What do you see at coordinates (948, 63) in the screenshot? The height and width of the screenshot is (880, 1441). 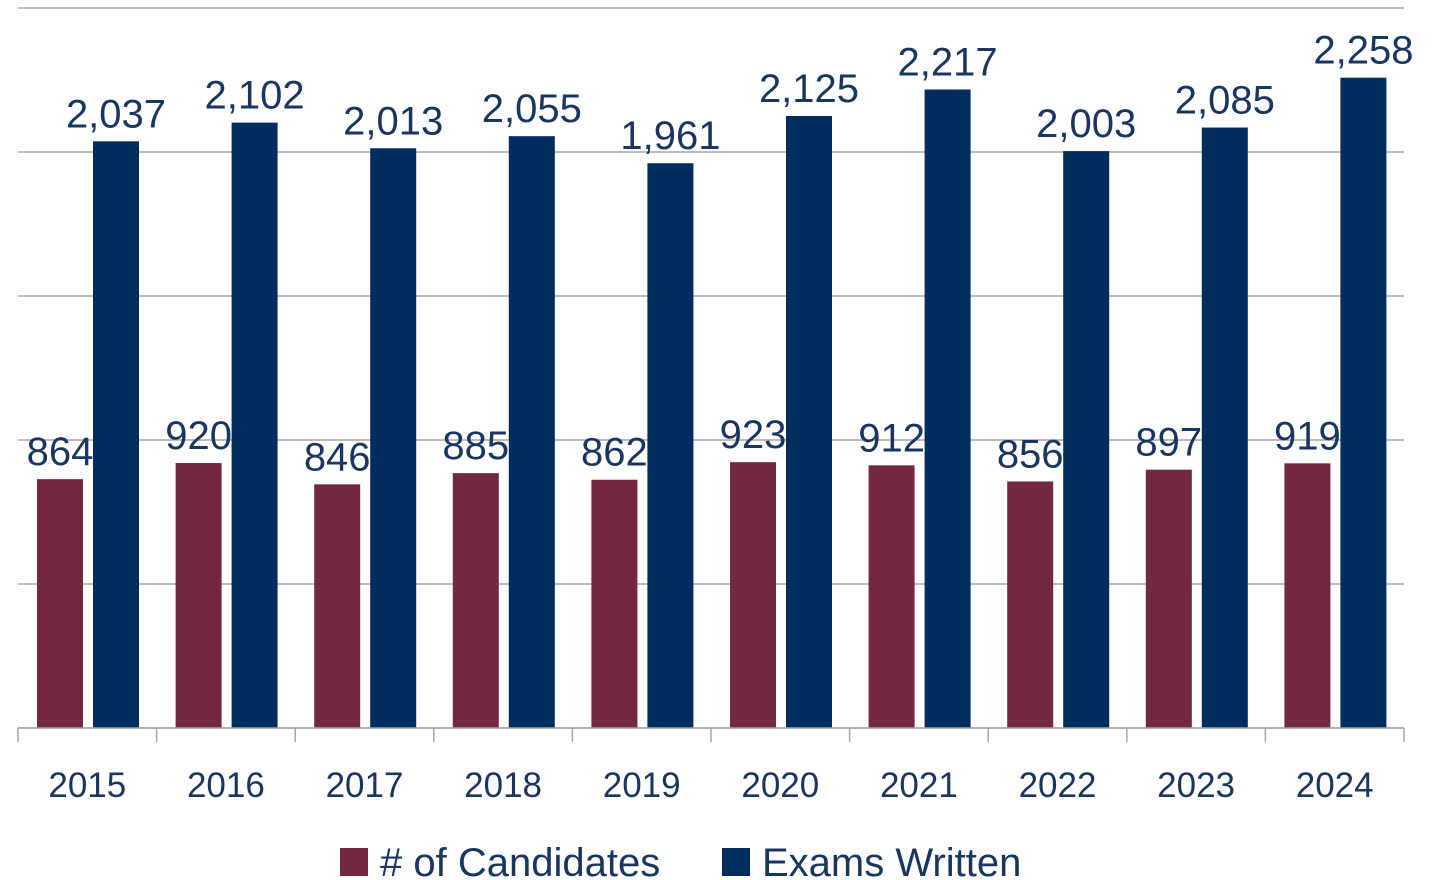 I see `data-label: 2,217` at bounding box center [948, 63].